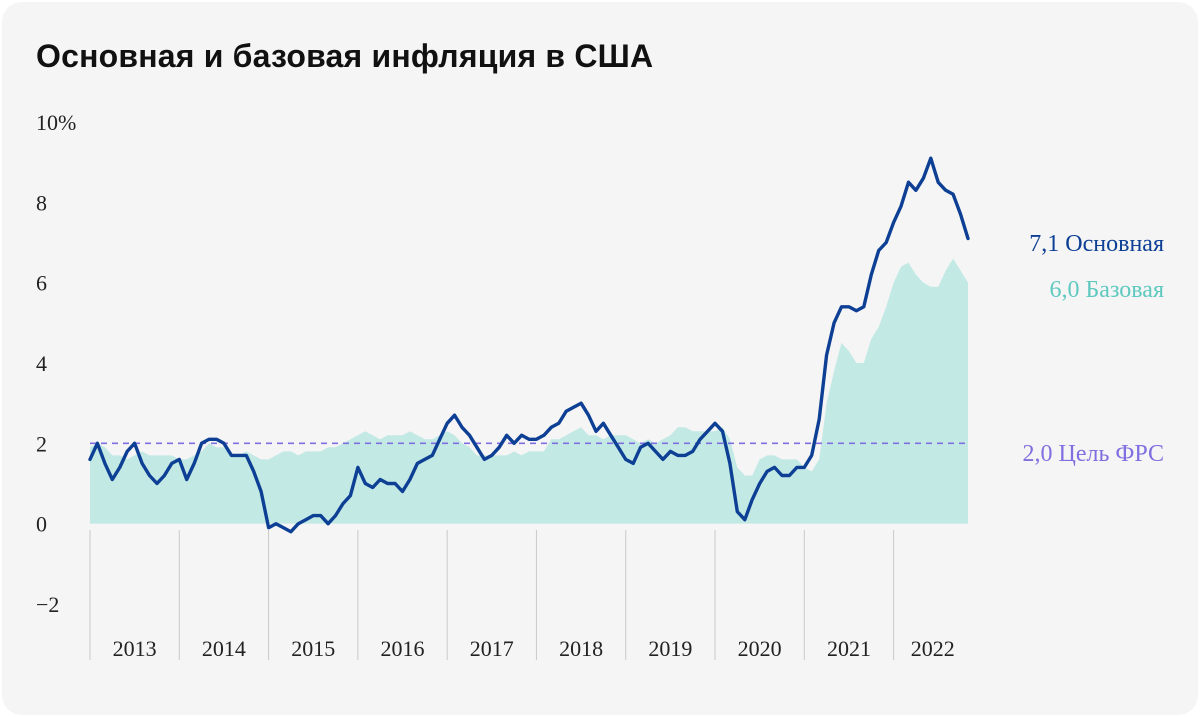 This screenshot has width=1200, height=717. I want to click on target-end-value: 2,0, so click(1040, 454).